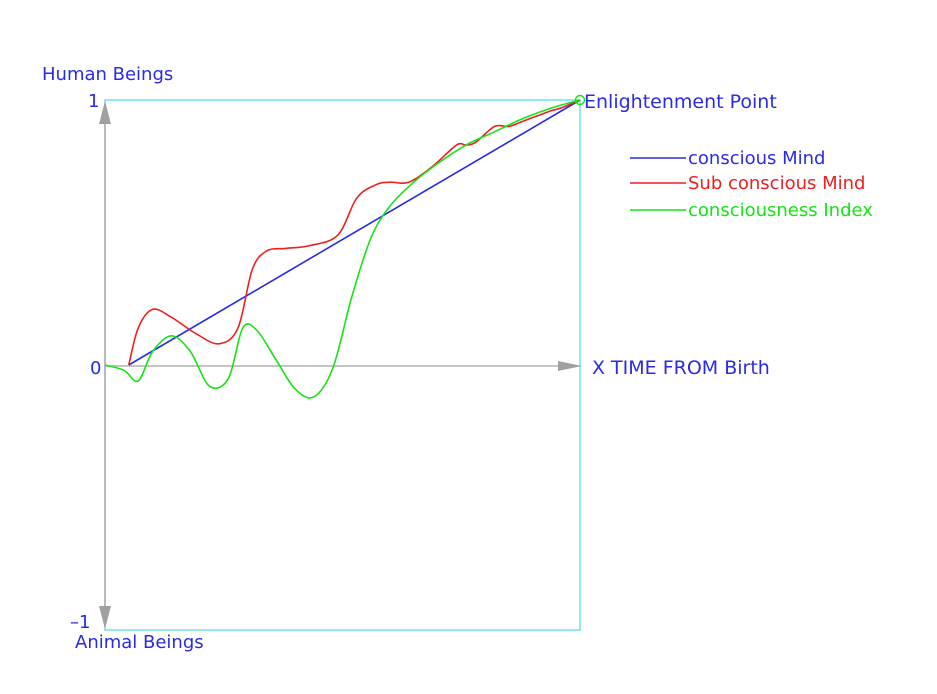  I want to click on y-bottom-label: Animal Beings, so click(139, 642).